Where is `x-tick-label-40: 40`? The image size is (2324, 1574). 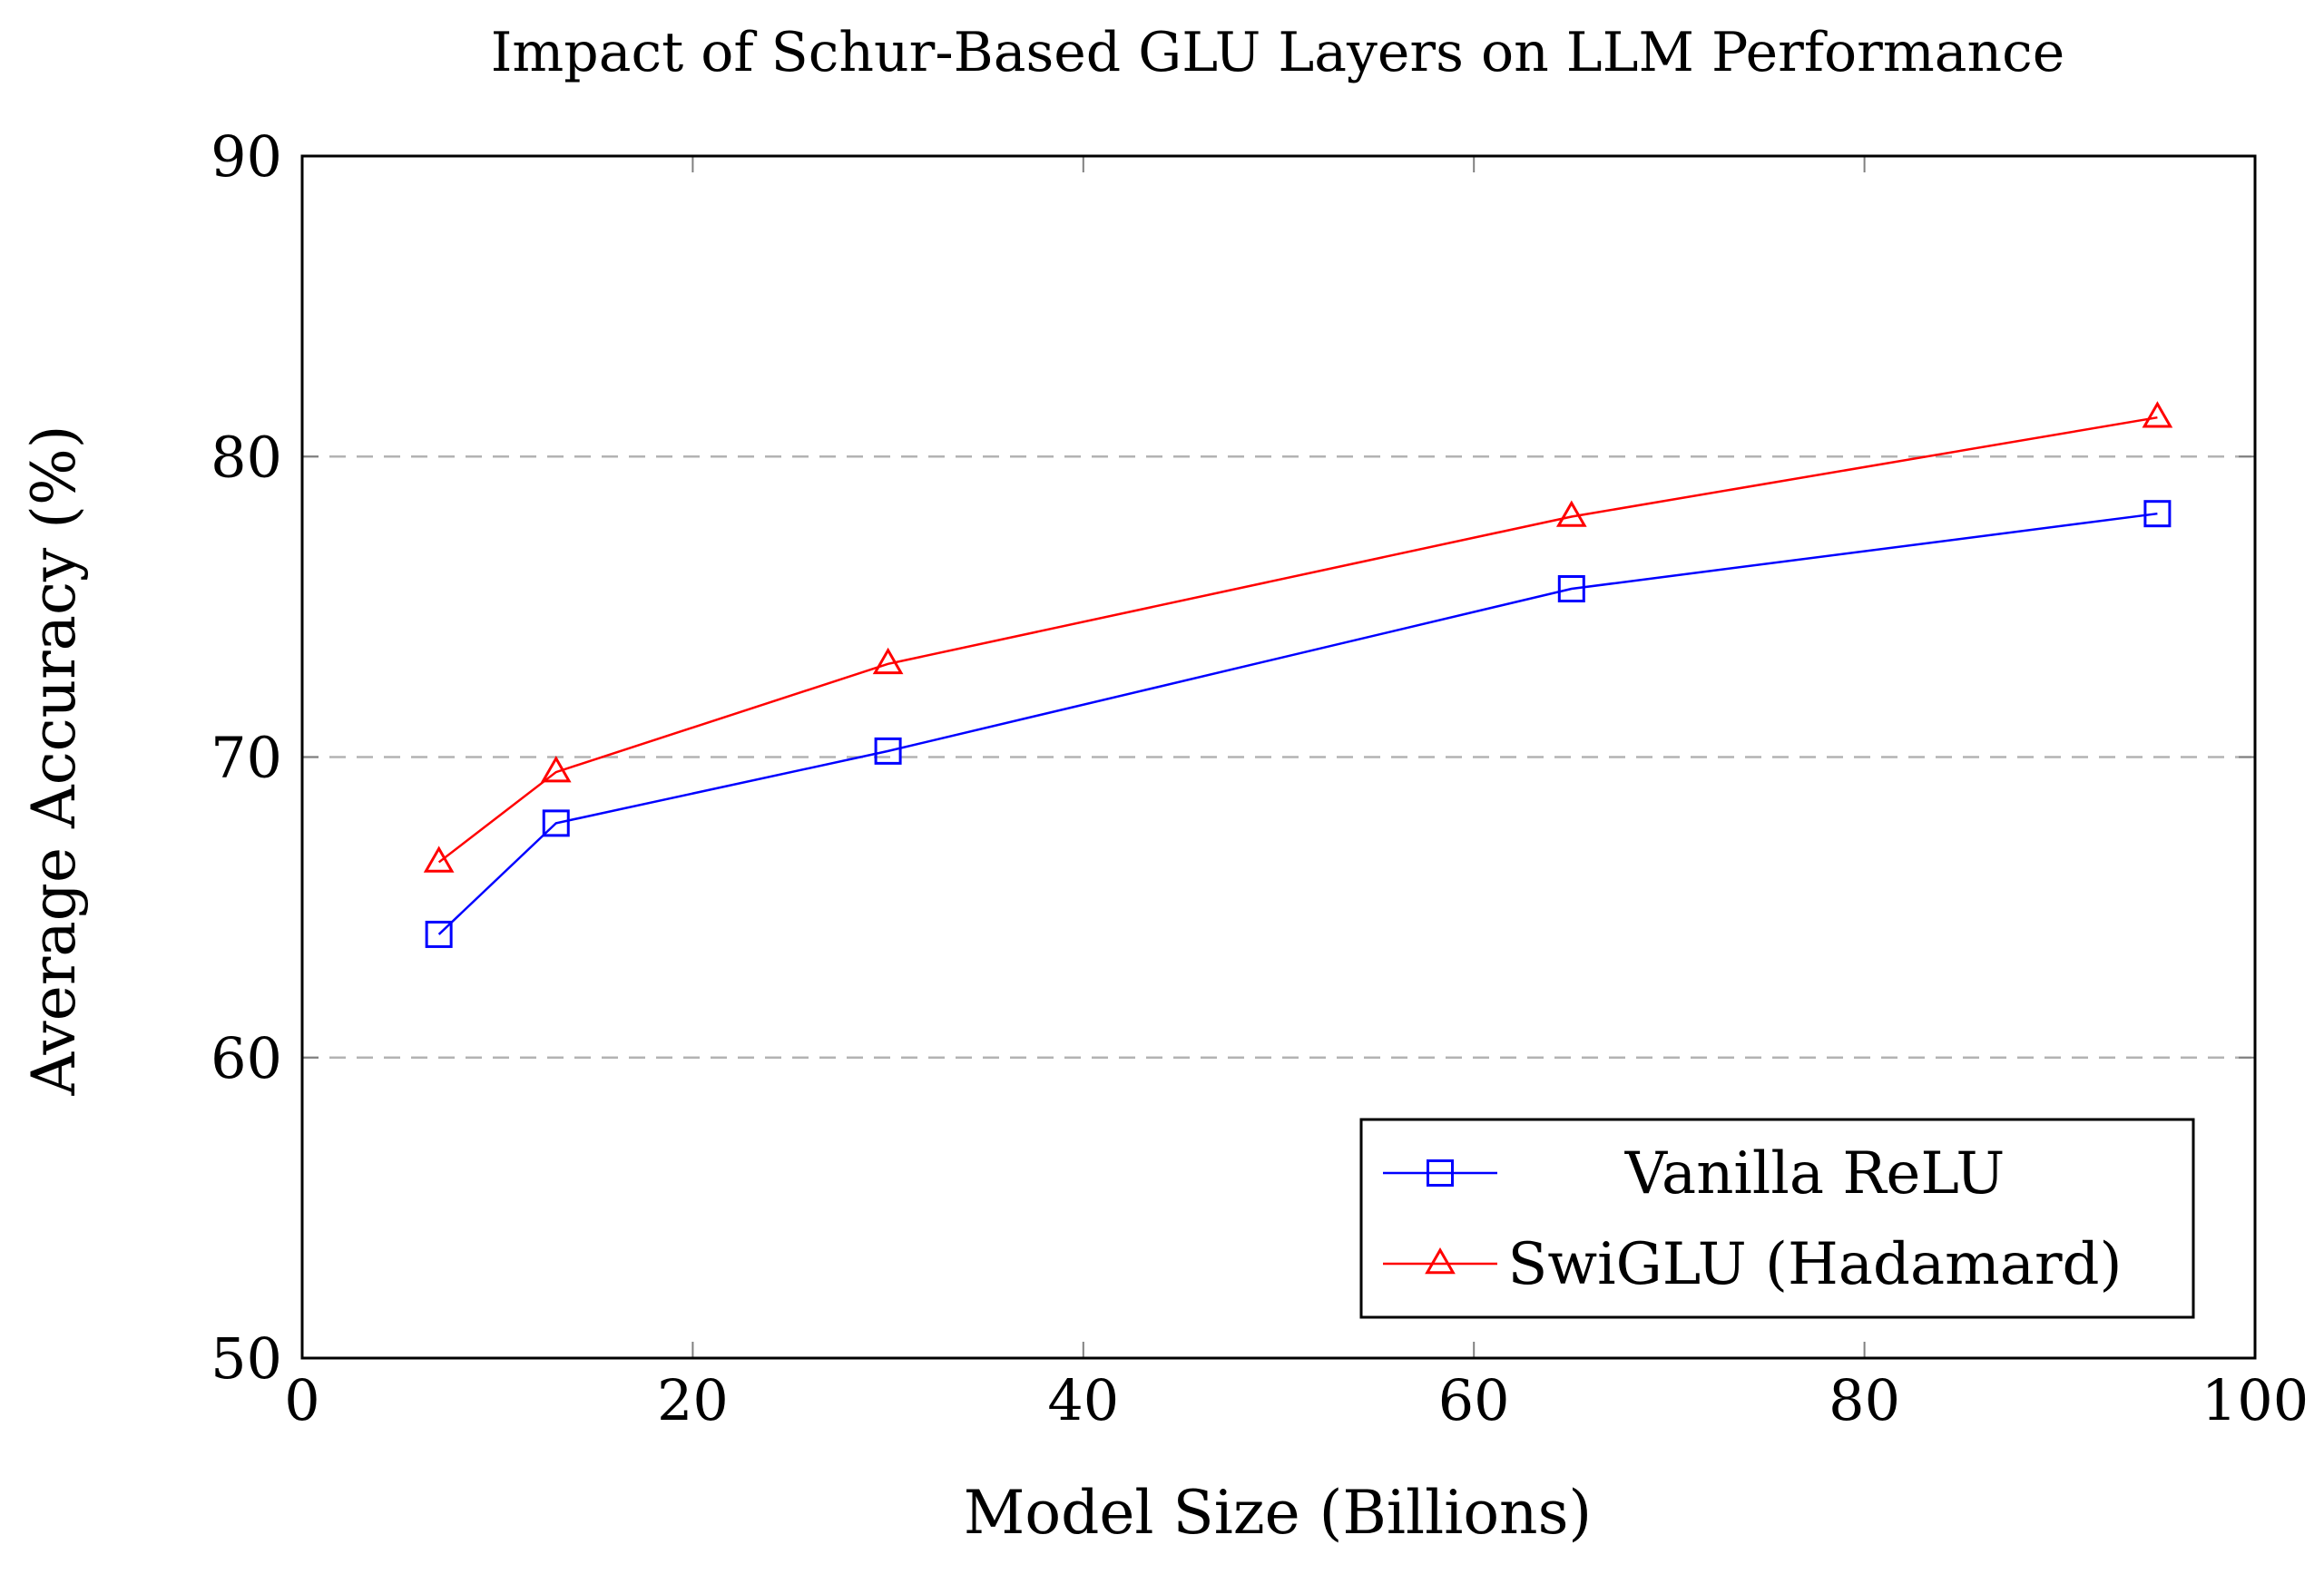 x-tick-label-40: 40 is located at coordinates (1083, 1400).